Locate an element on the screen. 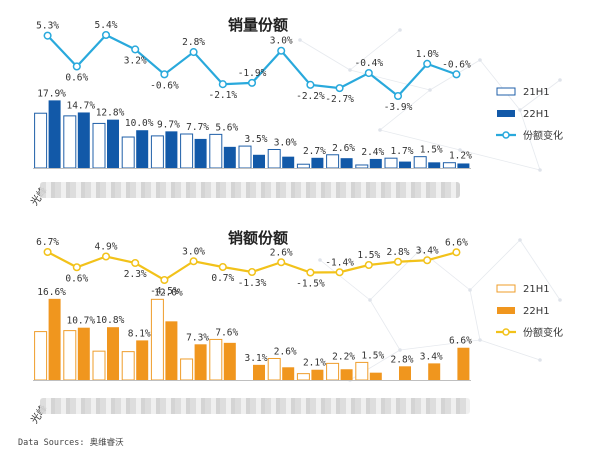  legend-swatch-21h1 is located at coordinates (506, 288).